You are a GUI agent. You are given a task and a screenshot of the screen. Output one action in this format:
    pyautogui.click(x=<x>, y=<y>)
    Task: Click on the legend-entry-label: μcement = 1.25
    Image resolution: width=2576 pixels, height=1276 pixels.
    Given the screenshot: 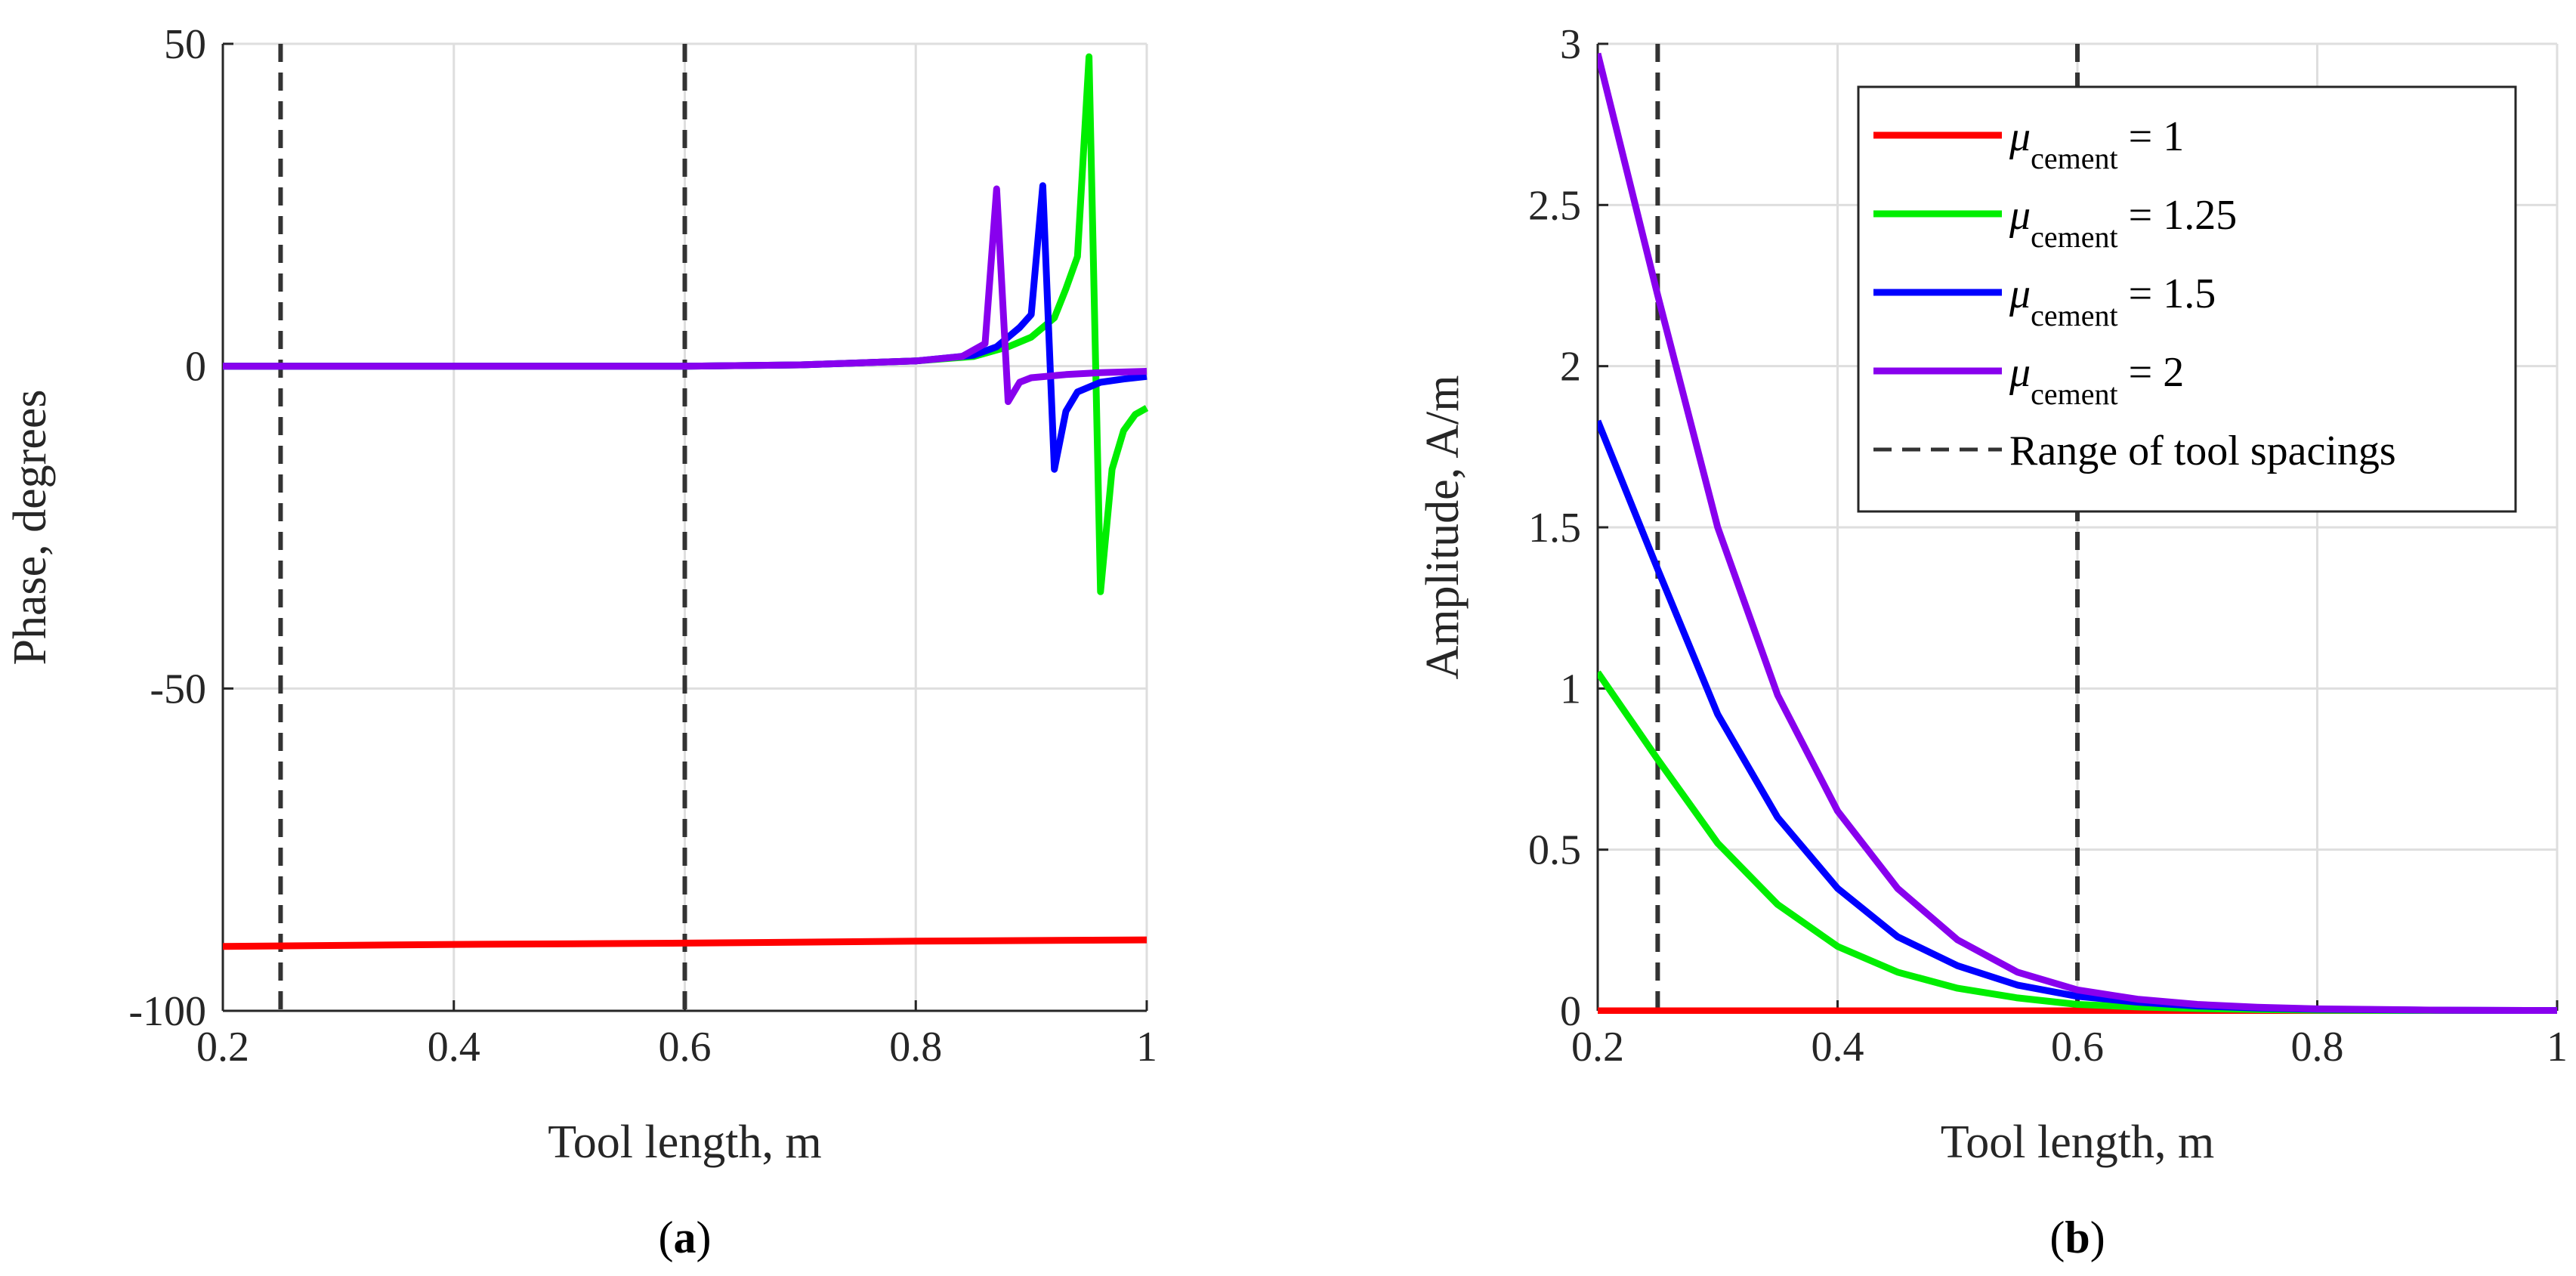 What is the action you would take?
    pyautogui.click(x=2123, y=223)
    